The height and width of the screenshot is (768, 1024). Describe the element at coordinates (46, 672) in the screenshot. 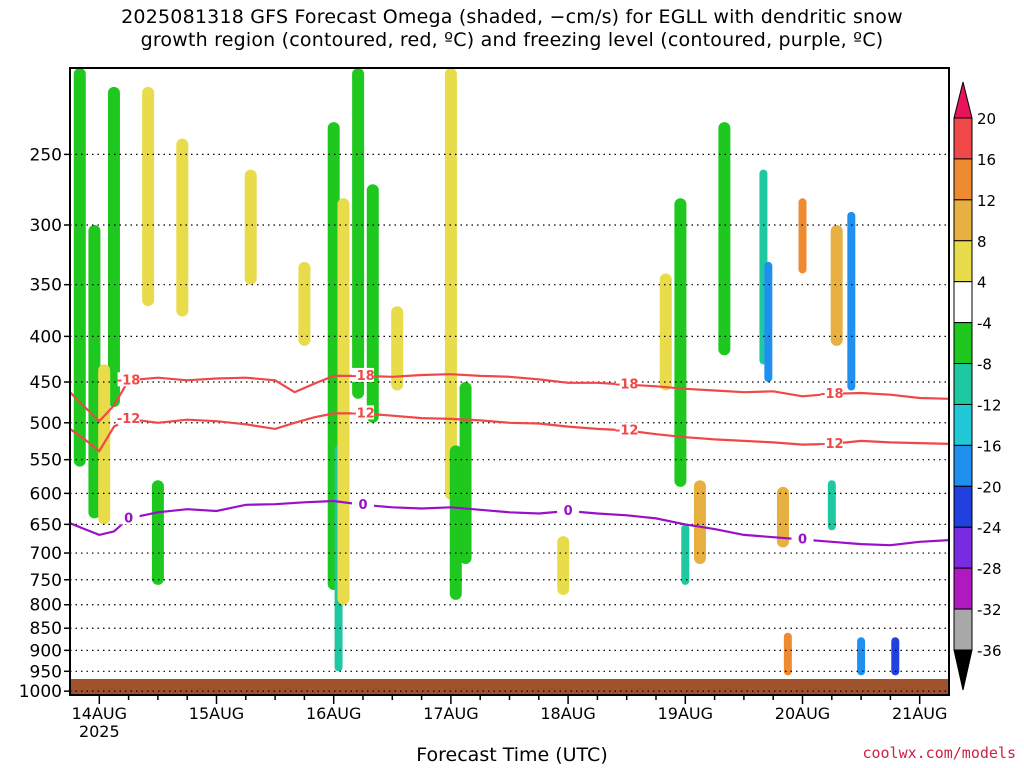

I see `y-tick-label: 950` at that location.